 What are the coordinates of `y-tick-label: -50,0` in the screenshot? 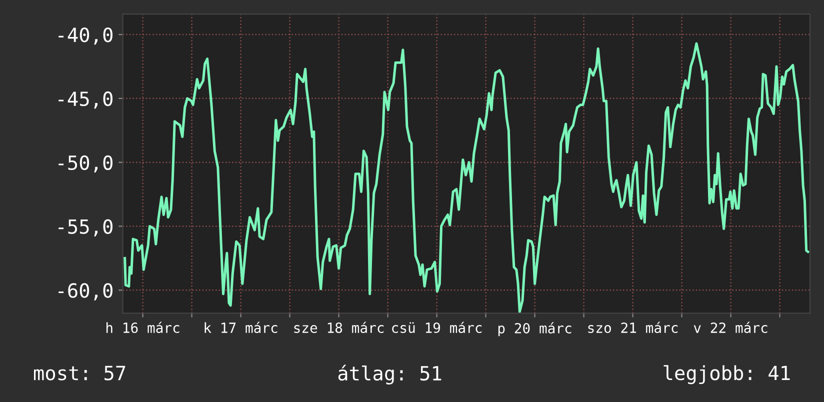 It's located at (85, 163).